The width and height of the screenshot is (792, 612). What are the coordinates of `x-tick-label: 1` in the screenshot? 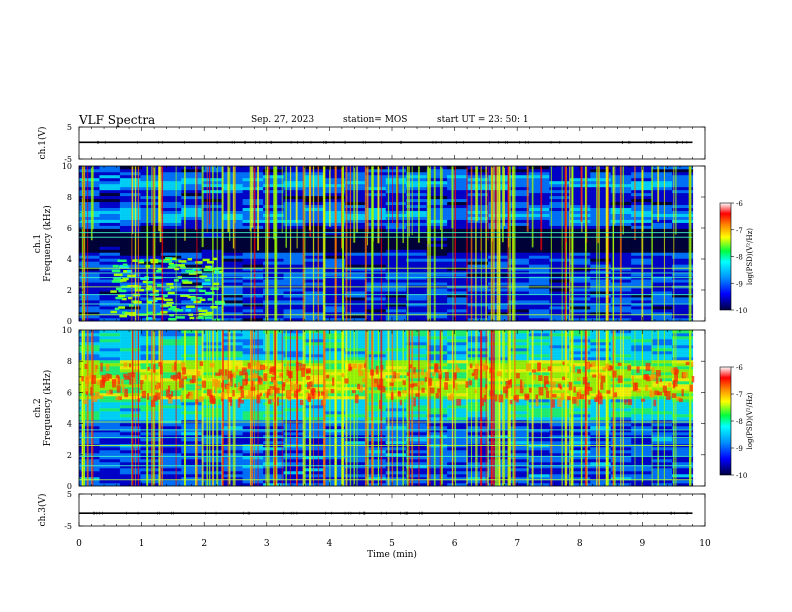 It's located at (142, 544).